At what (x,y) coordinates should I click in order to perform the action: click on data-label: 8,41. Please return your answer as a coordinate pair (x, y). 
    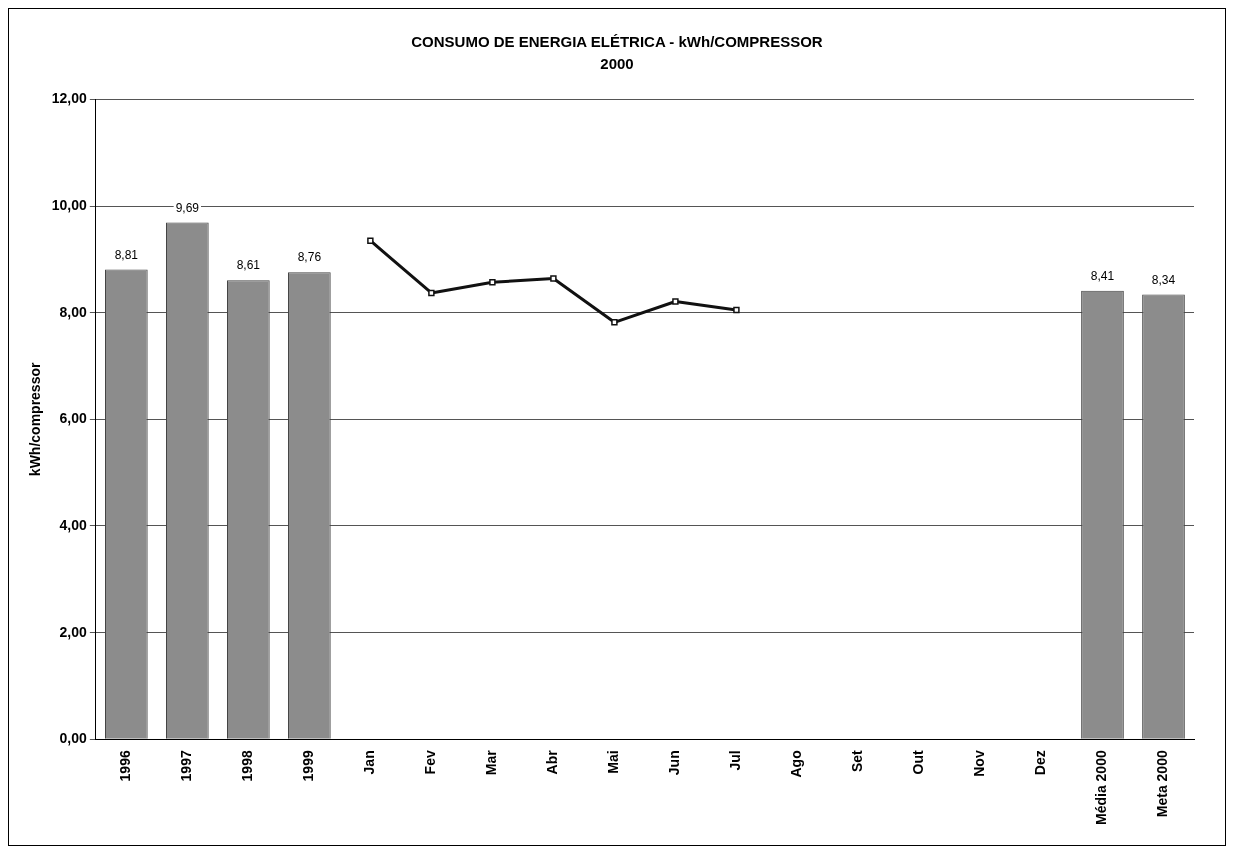
    Looking at the image, I should click on (1102, 276).